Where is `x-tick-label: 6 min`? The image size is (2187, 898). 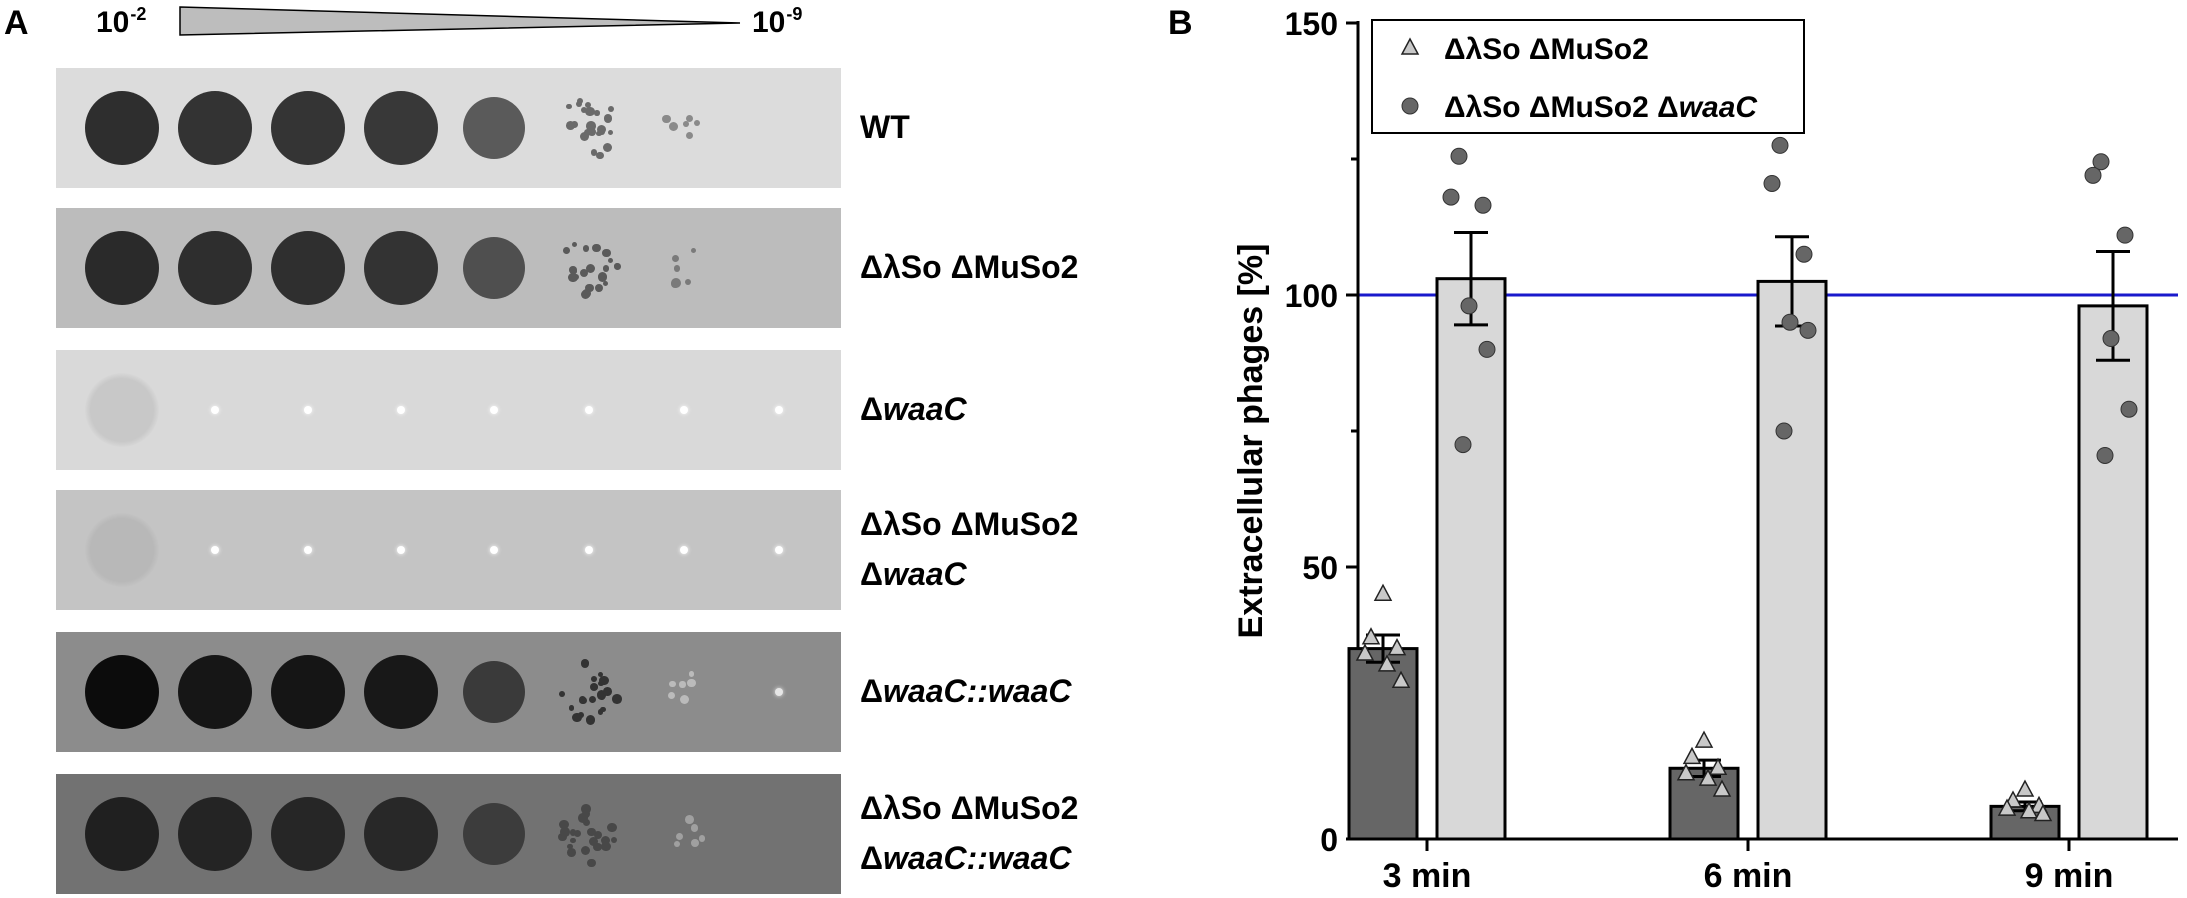
x-tick-label: 6 min is located at coordinates (1748, 876).